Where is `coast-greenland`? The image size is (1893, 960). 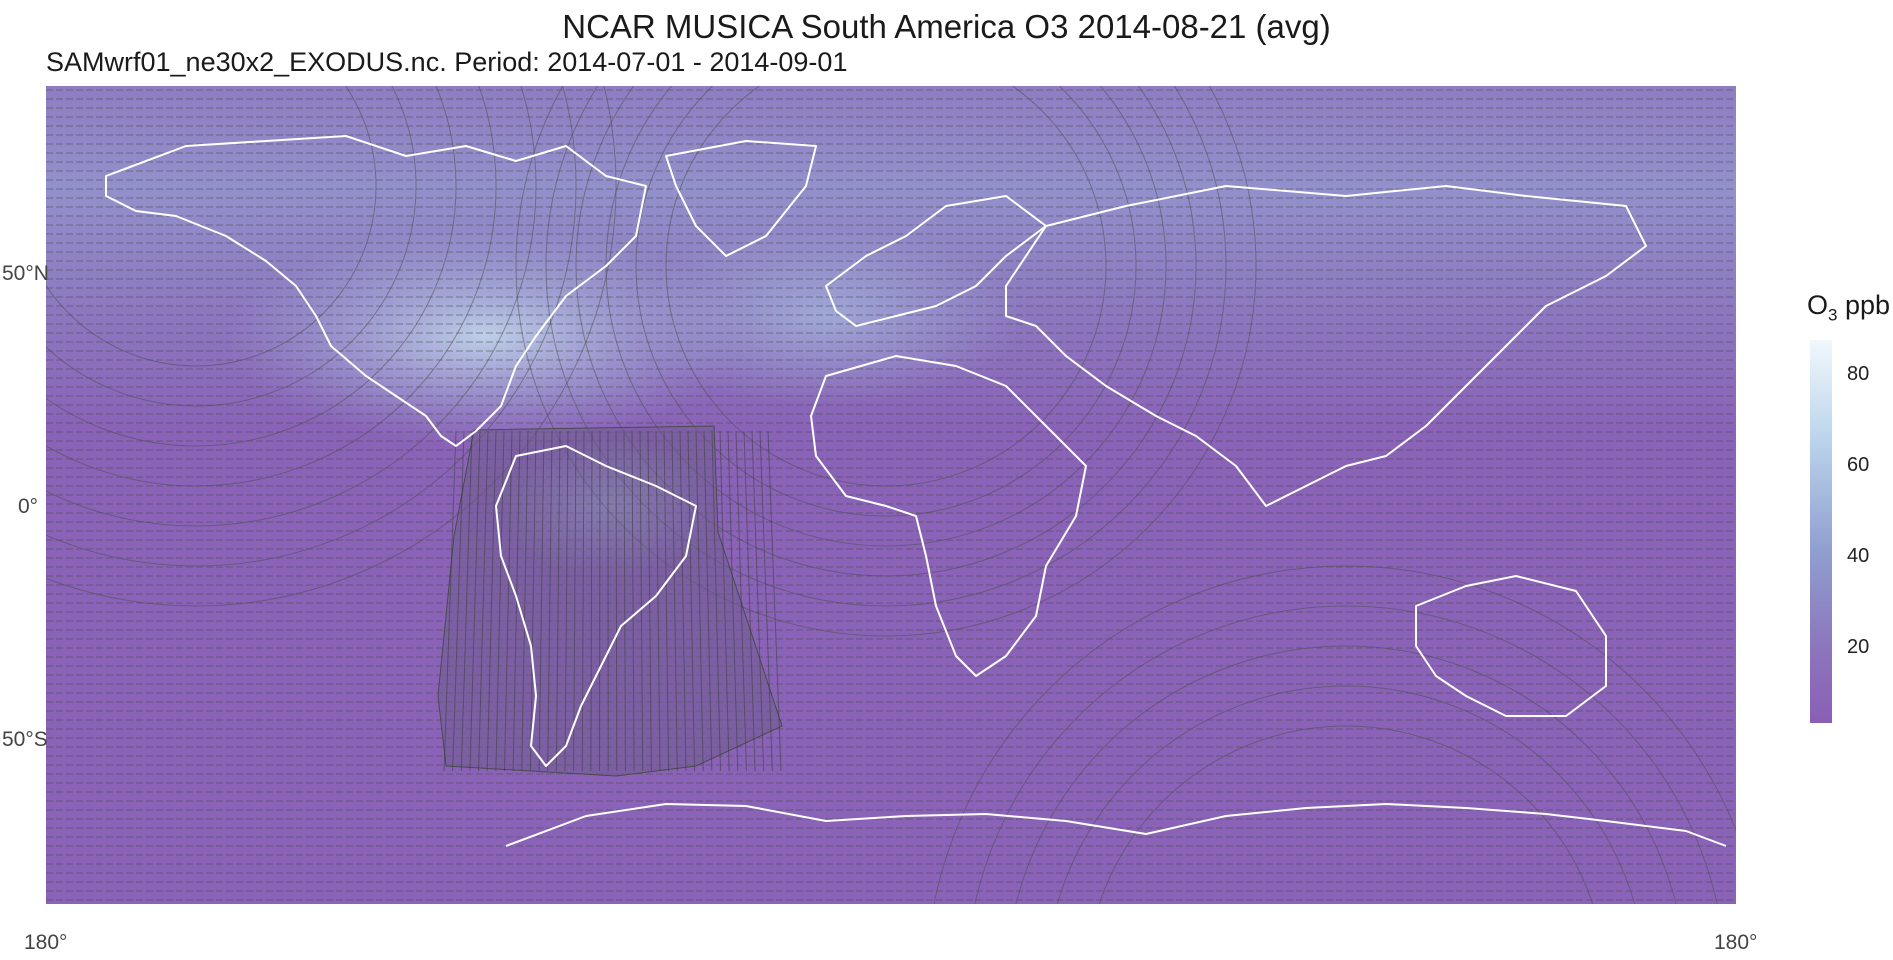
coast-greenland is located at coordinates (741, 198).